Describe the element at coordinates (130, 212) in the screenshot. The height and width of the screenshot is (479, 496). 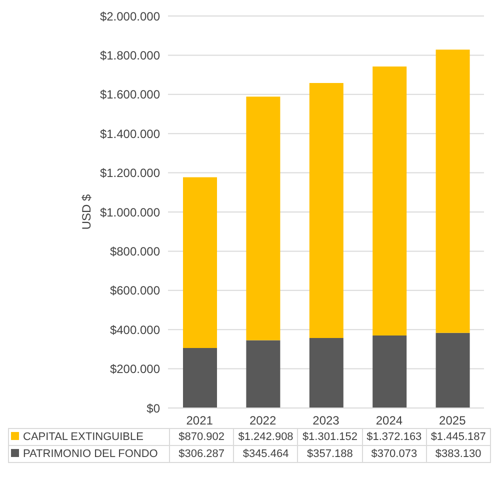
I see `y-tick-label: $1.000.000` at that location.